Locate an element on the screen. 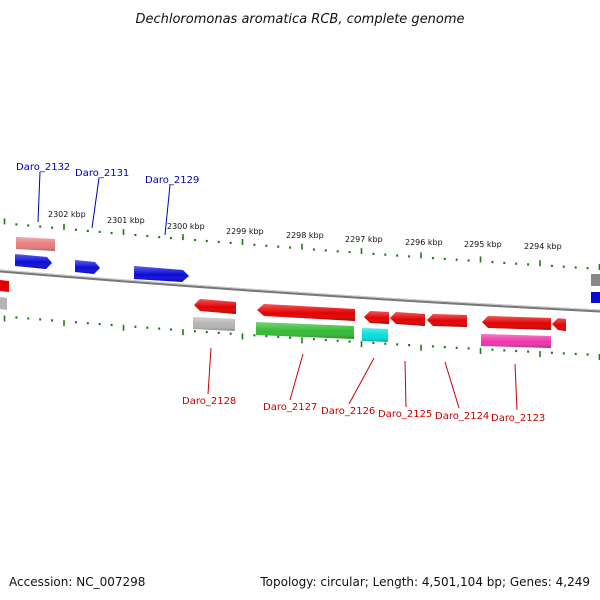 The width and height of the screenshot is (600, 600). ruler-label-2299: 2299 kbp is located at coordinates (245, 231).